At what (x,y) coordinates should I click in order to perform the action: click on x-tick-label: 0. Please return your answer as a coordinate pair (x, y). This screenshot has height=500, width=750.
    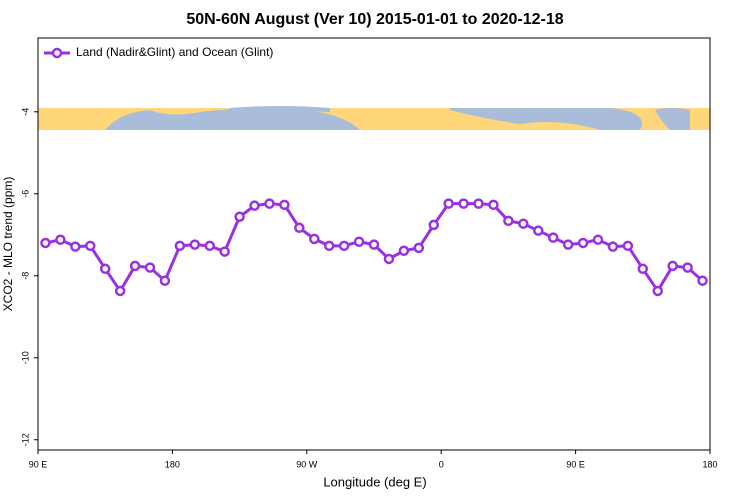
    Looking at the image, I should click on (441, 464).